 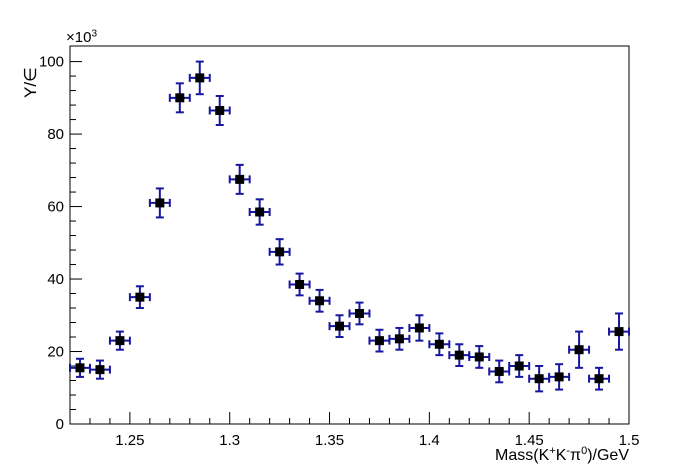 What do you see at coordinates (529, 440) in the screenshot?
I see `x-tick-label: 1.45` at bounding box center [529, 440].